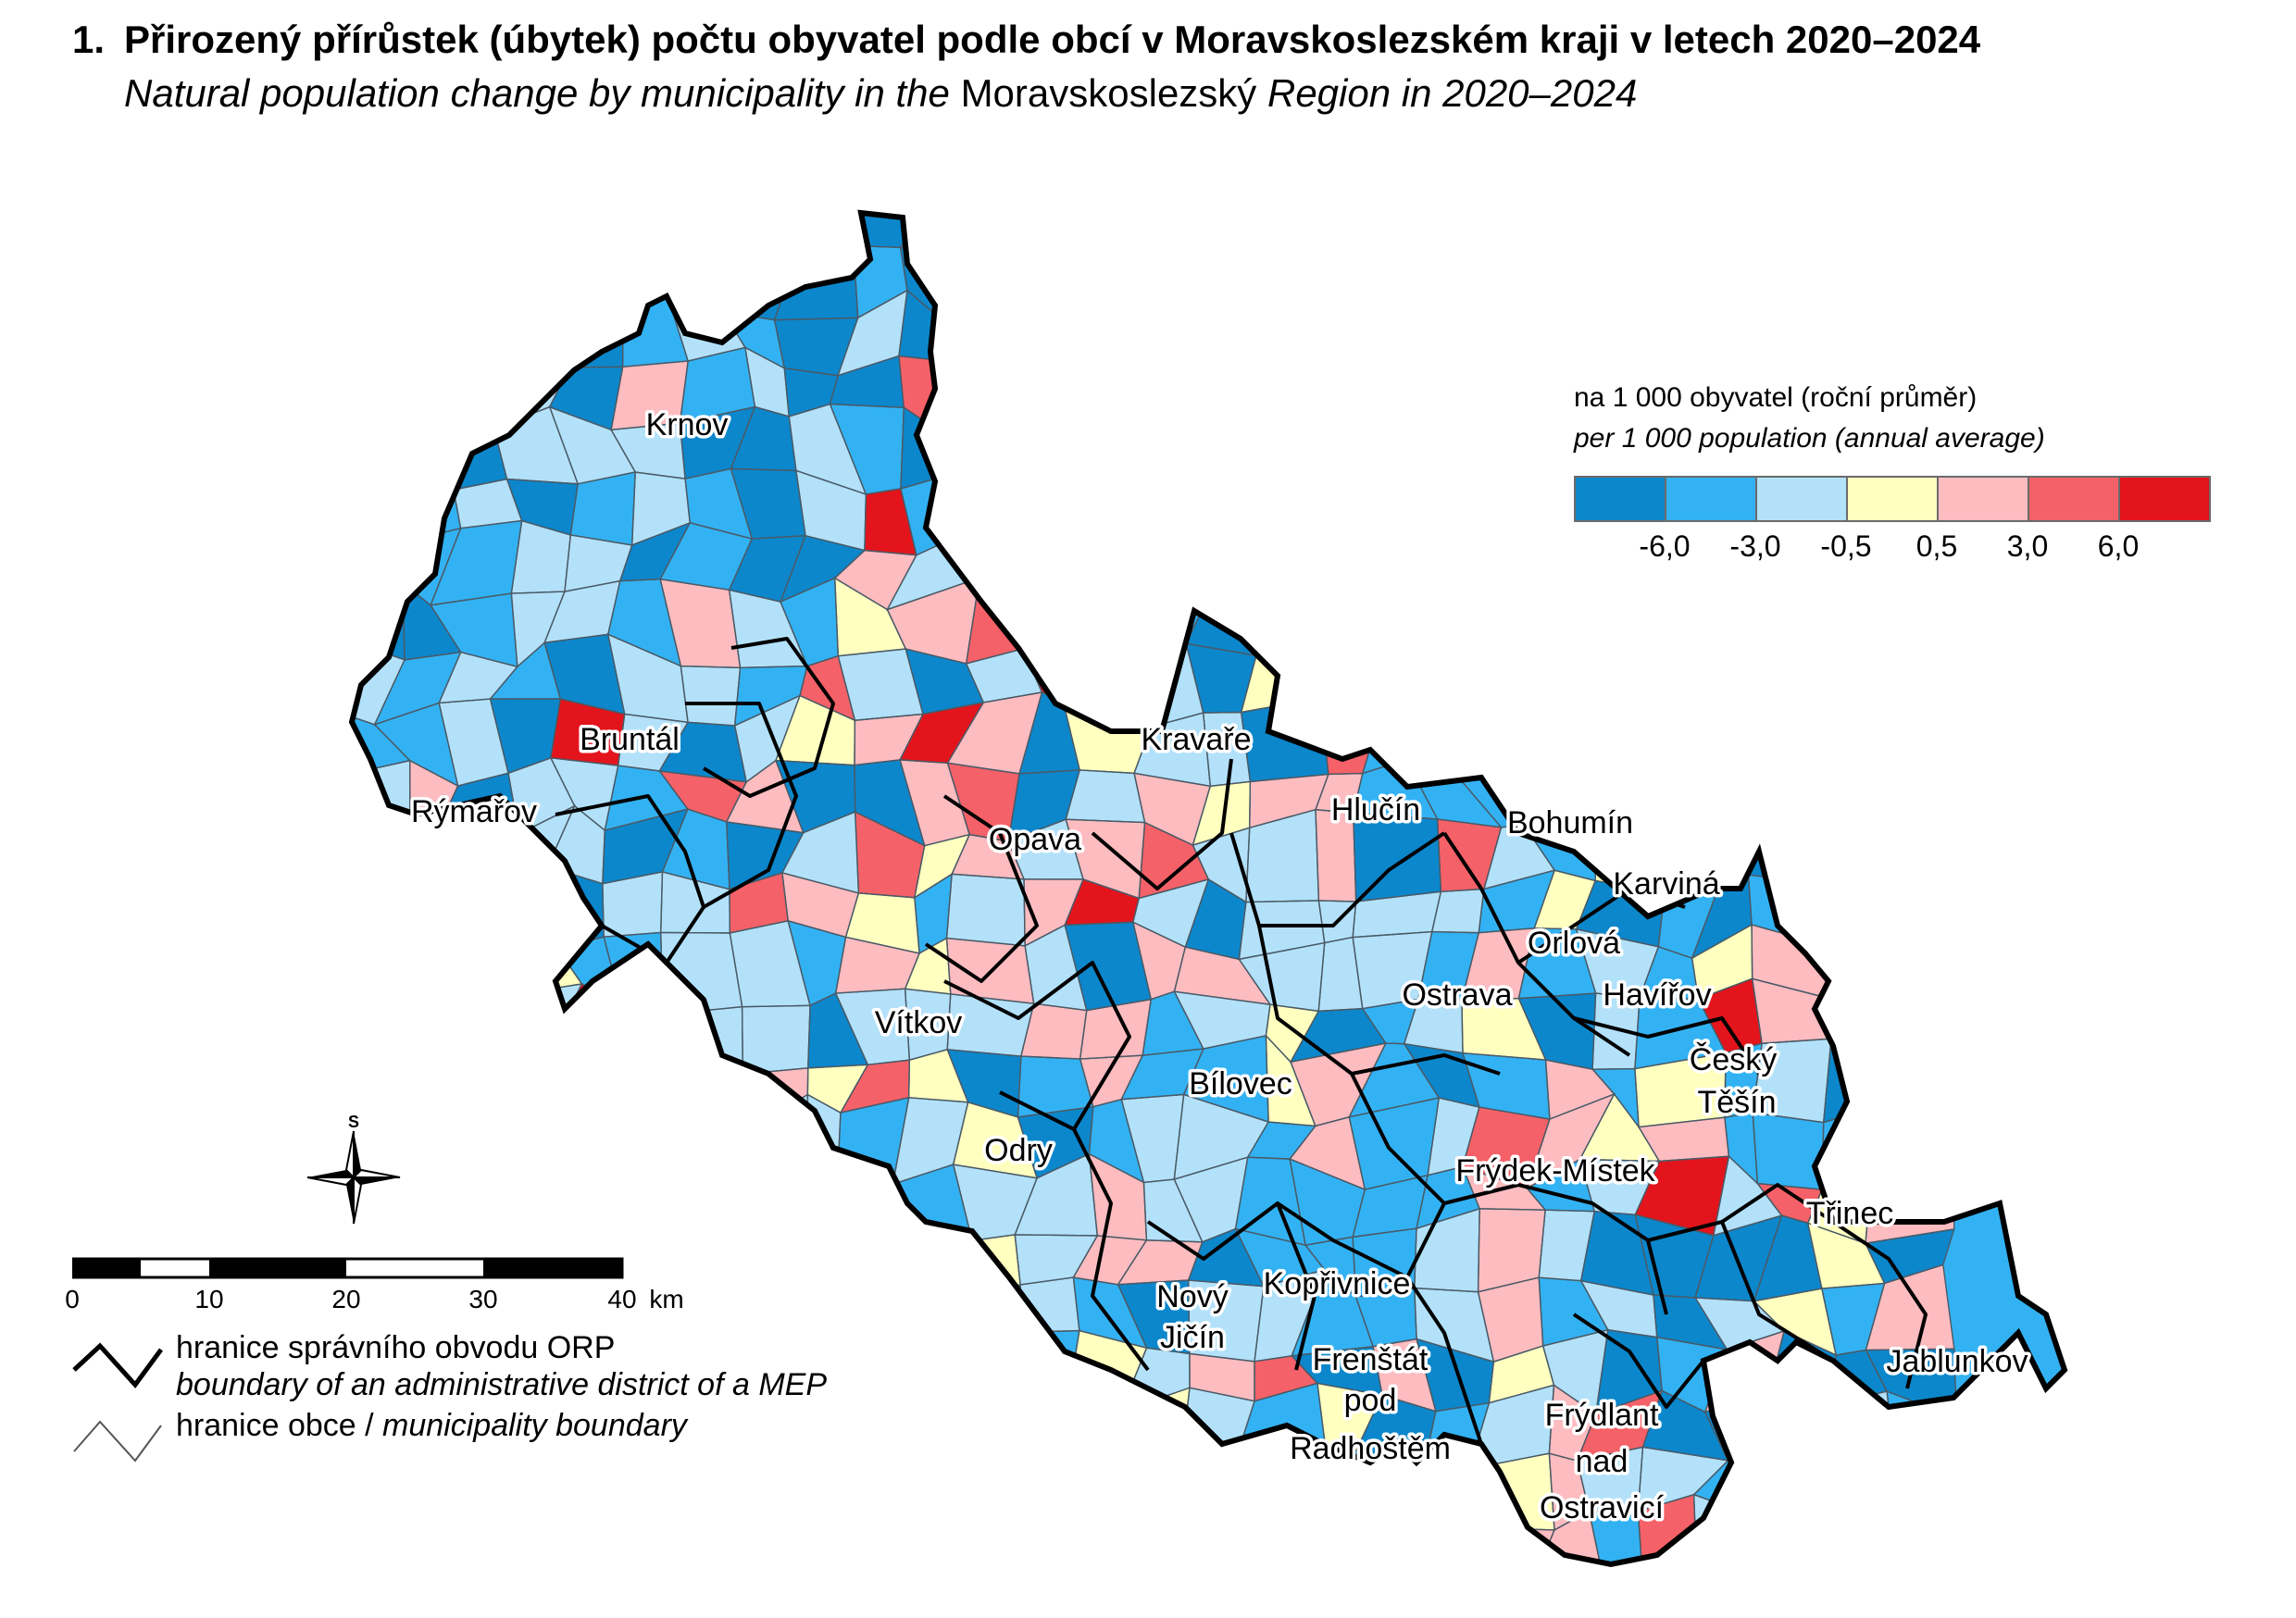 This screenshot has height=1618, width=2296. Describe the element at coordinates (1983, 499) in the screenshot. I see `legend-swatch` at that location.